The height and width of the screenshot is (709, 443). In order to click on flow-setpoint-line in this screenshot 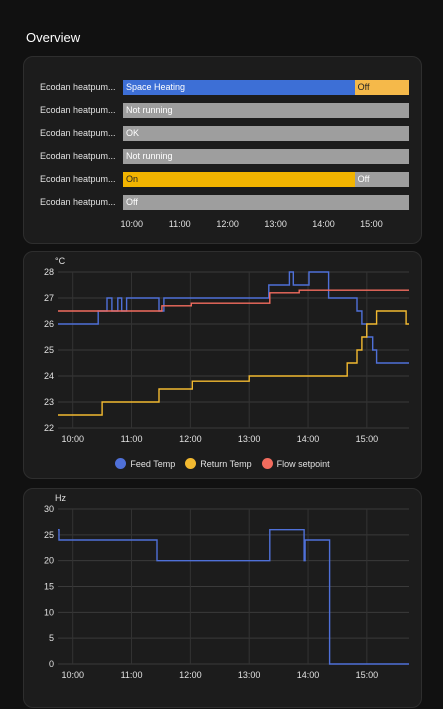, I will do `click(233, 300)`.